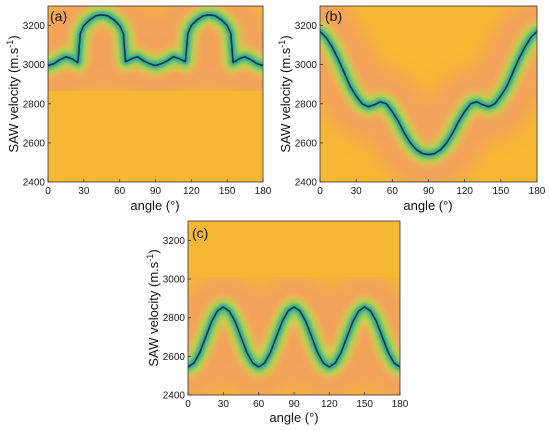 The height and width of the screenshot is (431, 550). Describe the element at coordinates (34, 26) in the screenshot. I see `panel-a-y-tick-label: 3200` at that location.